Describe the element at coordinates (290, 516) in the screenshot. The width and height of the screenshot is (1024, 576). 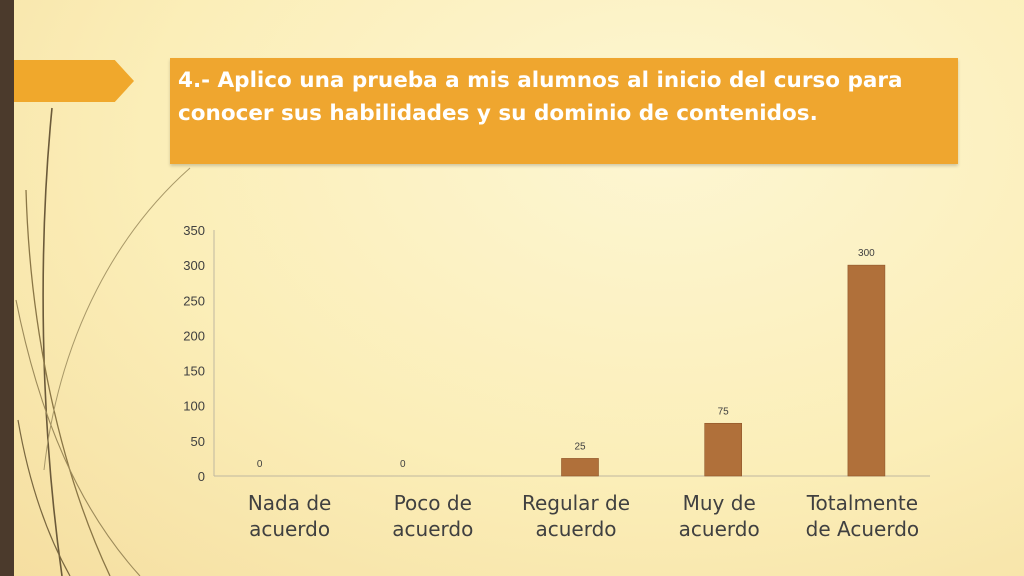
I see `category-label: Nada de acuerdo` at that location.